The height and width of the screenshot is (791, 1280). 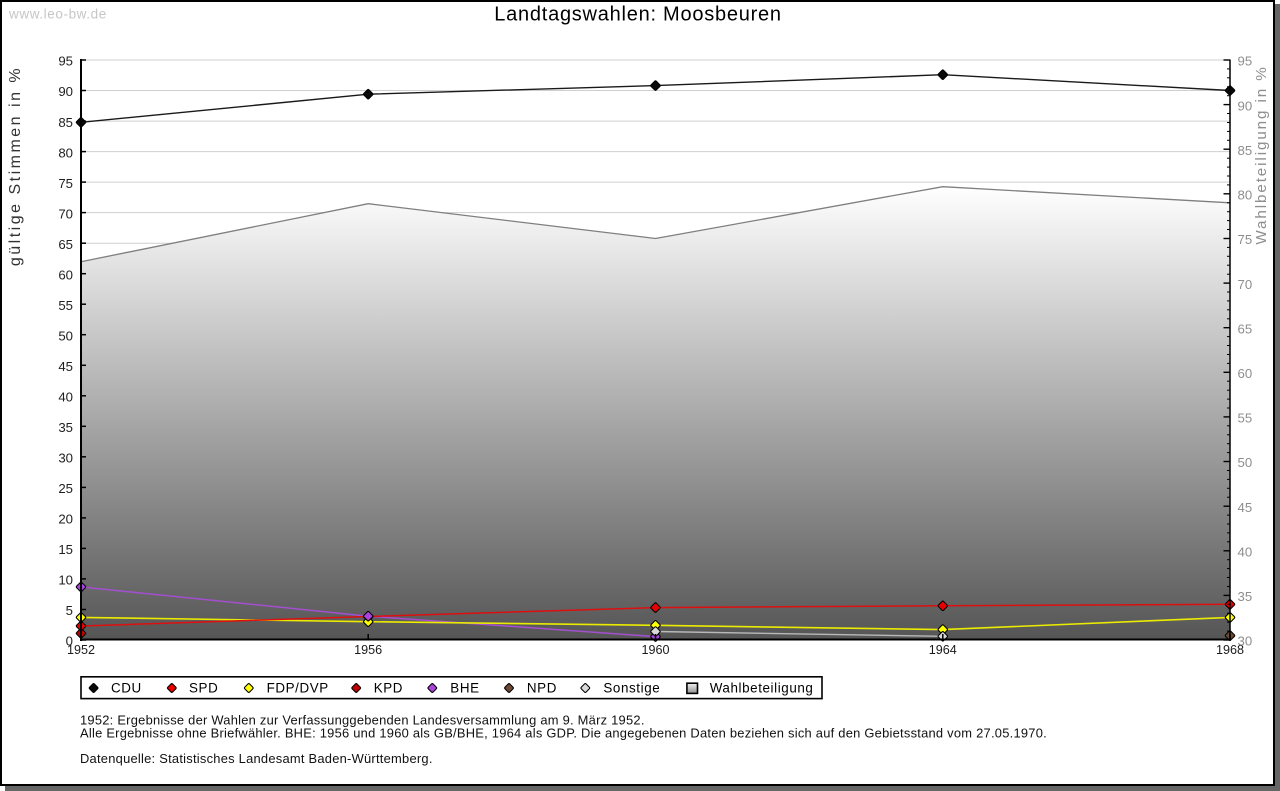 I want to click on svg-text: Wahlbeteiligung, so click(x=762, y=688).